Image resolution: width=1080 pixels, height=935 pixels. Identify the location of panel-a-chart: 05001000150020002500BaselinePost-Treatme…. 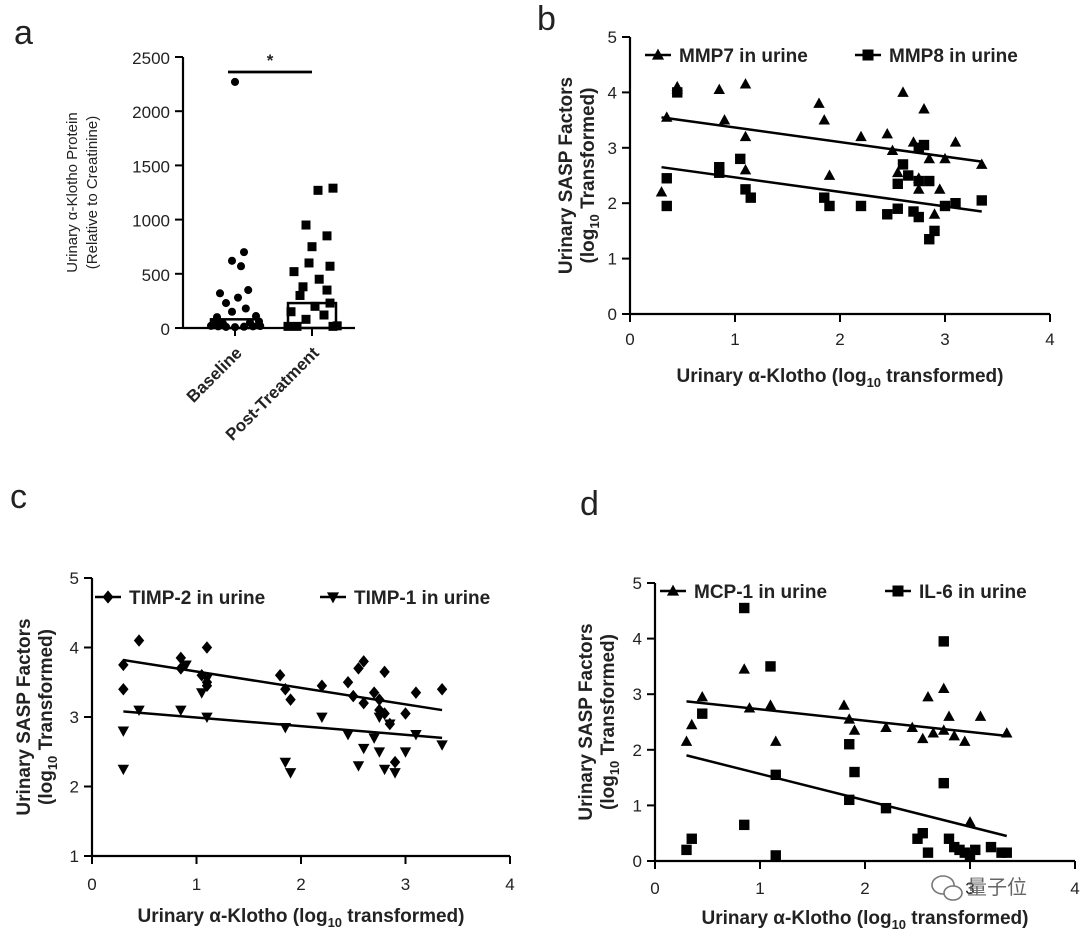
(209, 246).